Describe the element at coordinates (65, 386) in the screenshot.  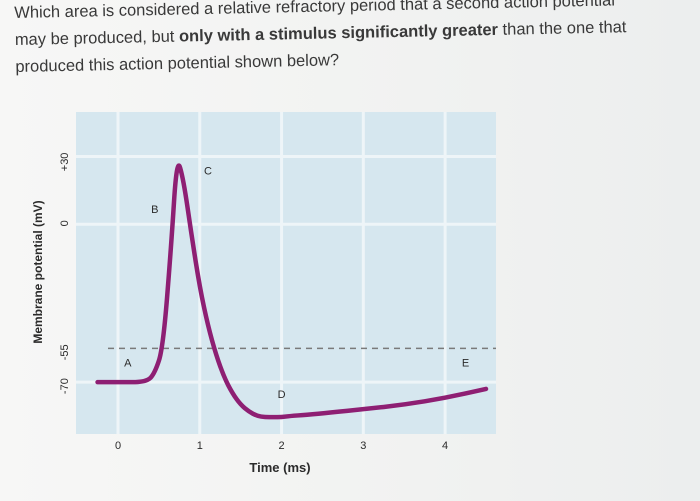
I see `y-tick-label: -70` at that location.